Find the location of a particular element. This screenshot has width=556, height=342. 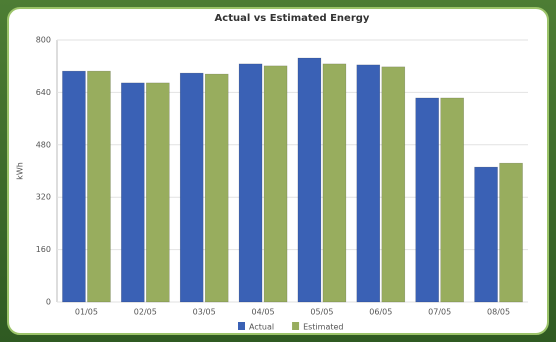

y-tick-label: 320 is located at coordinates (43, 197).